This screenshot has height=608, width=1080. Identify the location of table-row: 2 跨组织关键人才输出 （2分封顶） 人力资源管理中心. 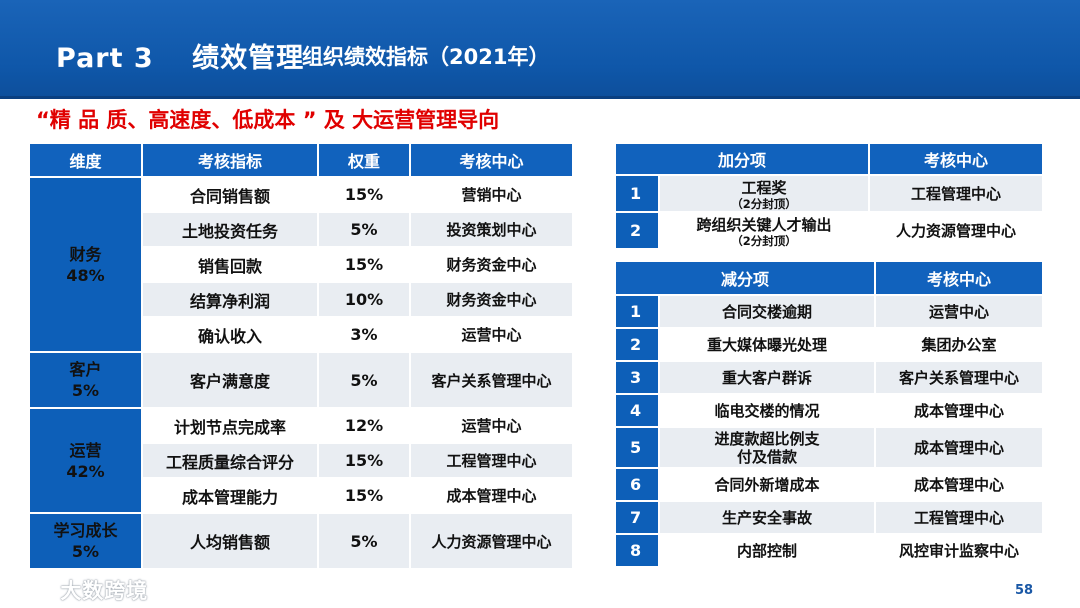
(829, 230).